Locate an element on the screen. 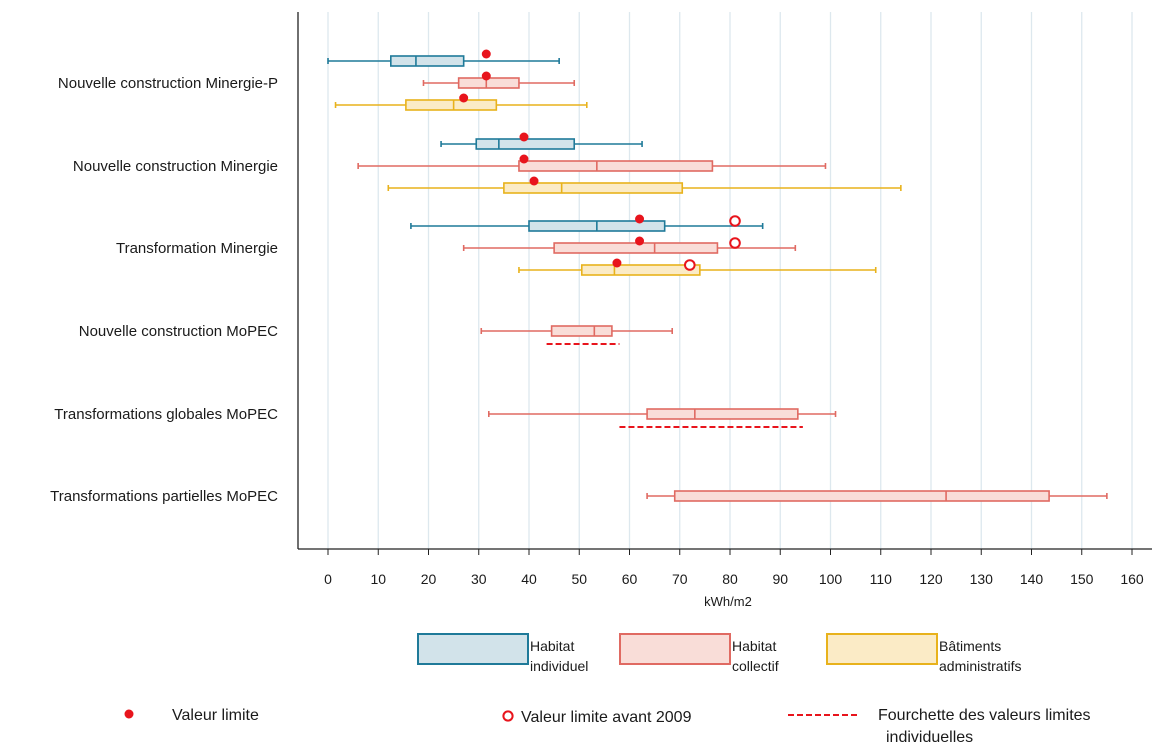 The width and height of the screenshot is (1154, 749). x-tick-label: 40 is located at coordinates (529, 579).